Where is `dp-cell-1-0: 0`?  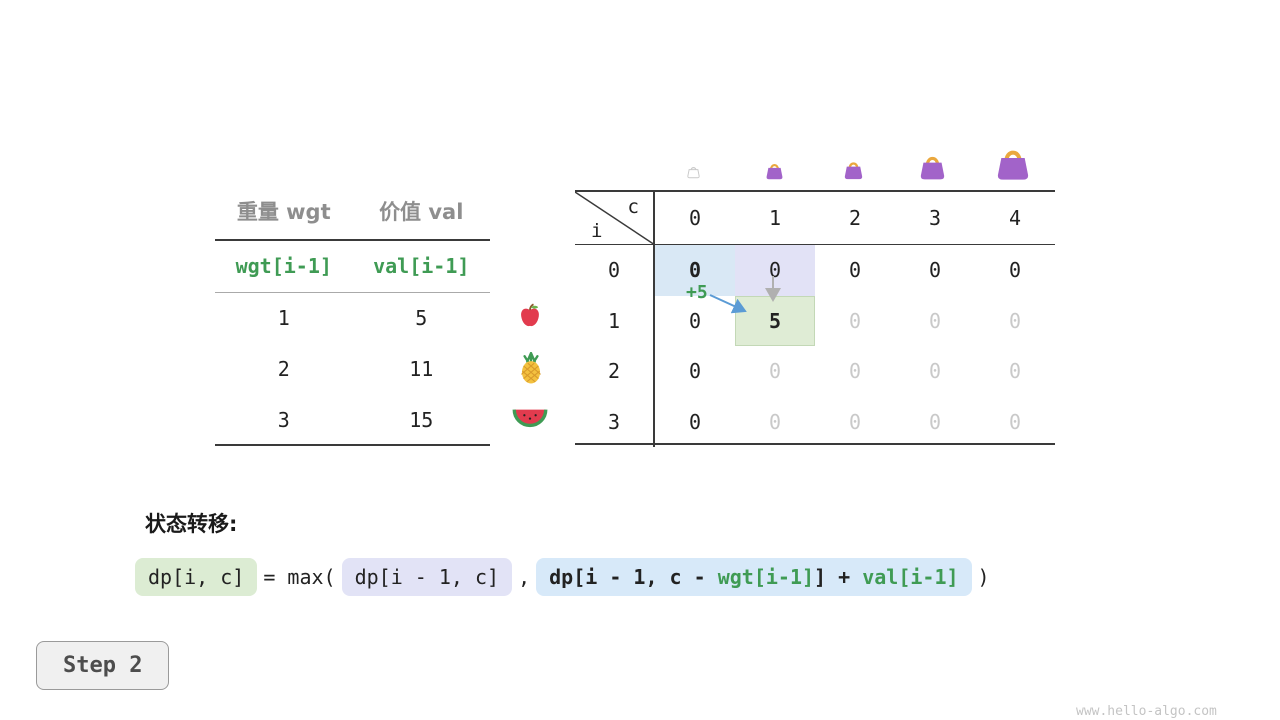 dp-cell-1-0: 0 is located at coordinates (695, 320).